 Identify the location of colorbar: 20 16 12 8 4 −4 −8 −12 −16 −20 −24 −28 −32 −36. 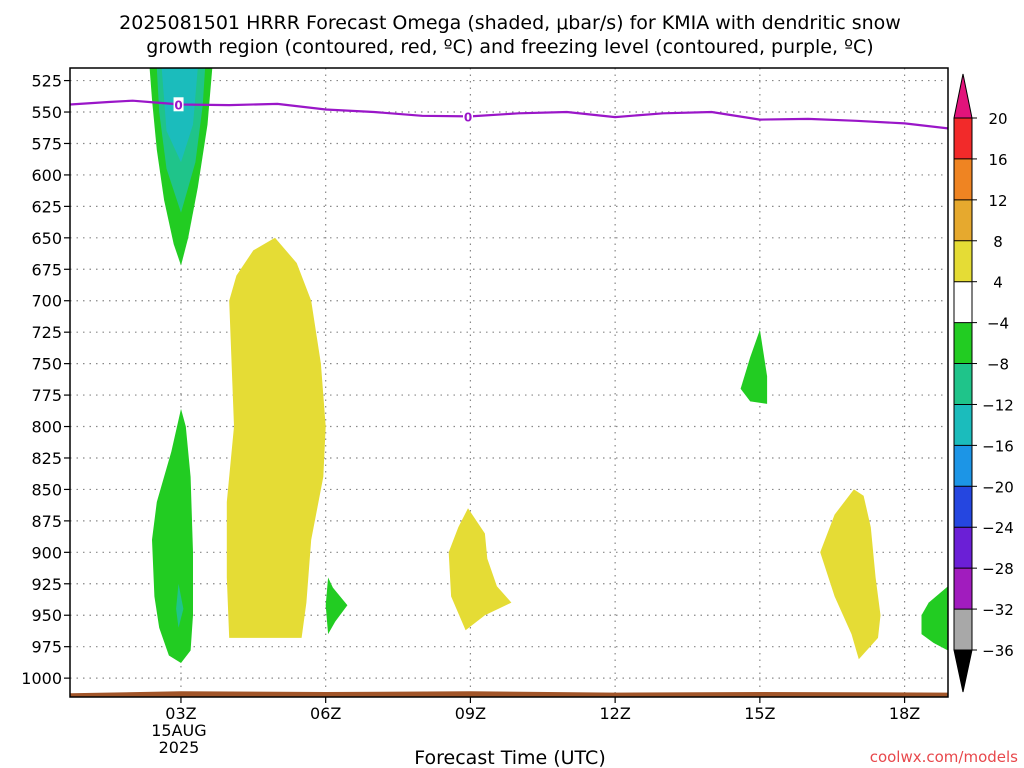
(983, 383).